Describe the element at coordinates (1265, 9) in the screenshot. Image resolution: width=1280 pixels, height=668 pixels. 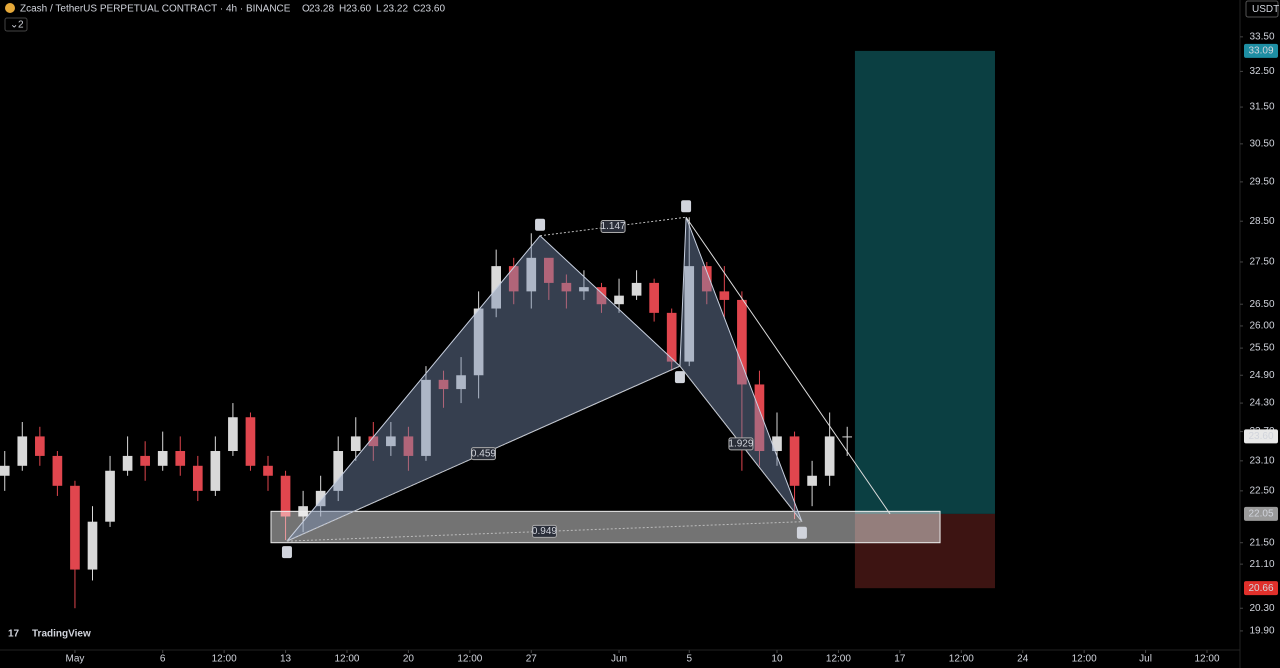
I see `currency-label: USDT` at that location.